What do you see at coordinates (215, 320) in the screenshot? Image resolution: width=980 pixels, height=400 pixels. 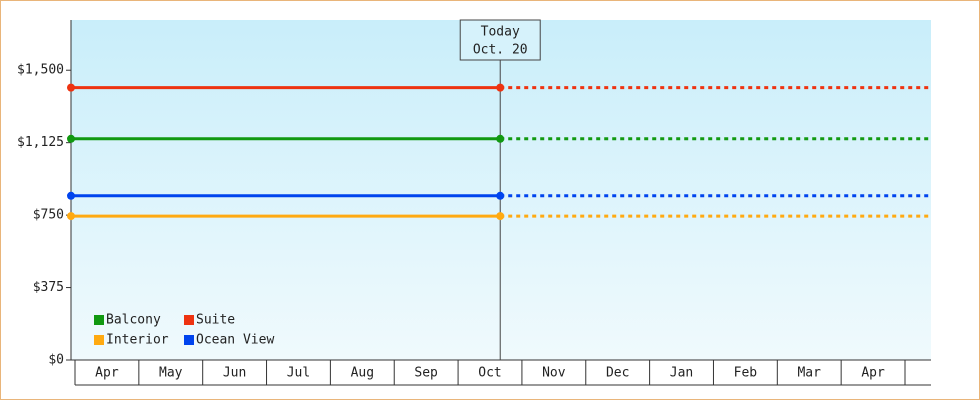 I see `legend-label: Suite` at bounding box center [215, 320].